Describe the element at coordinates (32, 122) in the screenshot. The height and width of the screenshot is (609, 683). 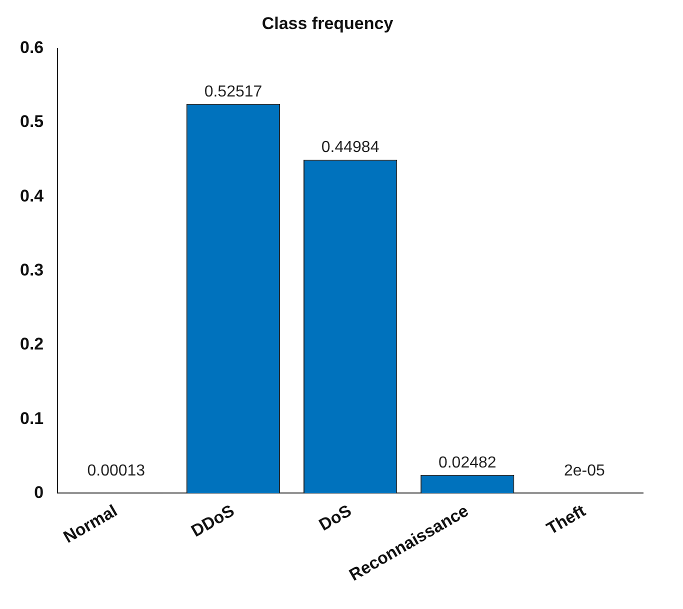
I see `y-tick-label: 0.5` at that location.